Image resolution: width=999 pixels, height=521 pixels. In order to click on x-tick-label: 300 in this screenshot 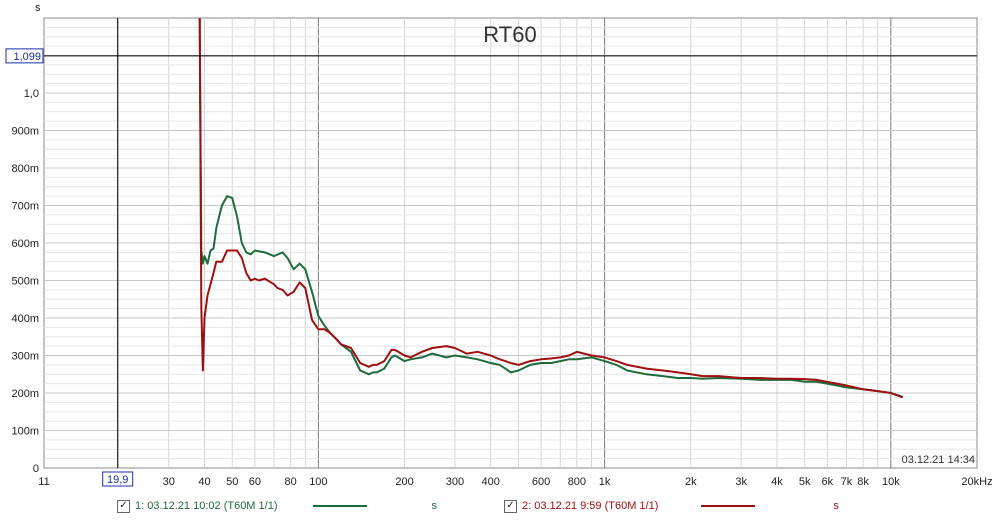, I will do `click(455, 482)`.